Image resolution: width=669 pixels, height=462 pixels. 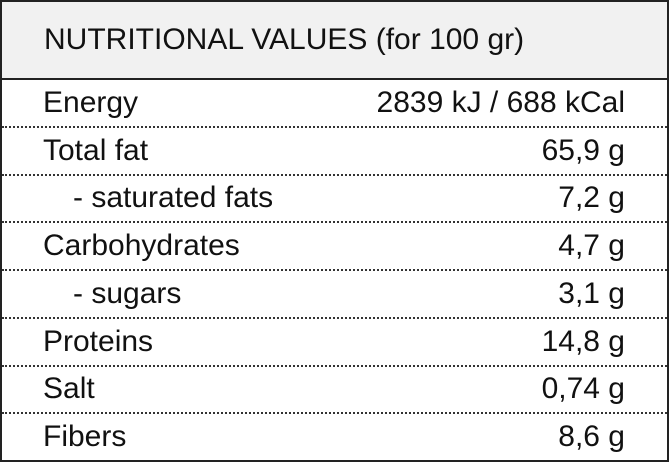 What do you see at coordinates (334, 104) in the screenshot?
I see `table-row: Energy 2839 kJ / 688 kCal` at bounding box center [334, 104].